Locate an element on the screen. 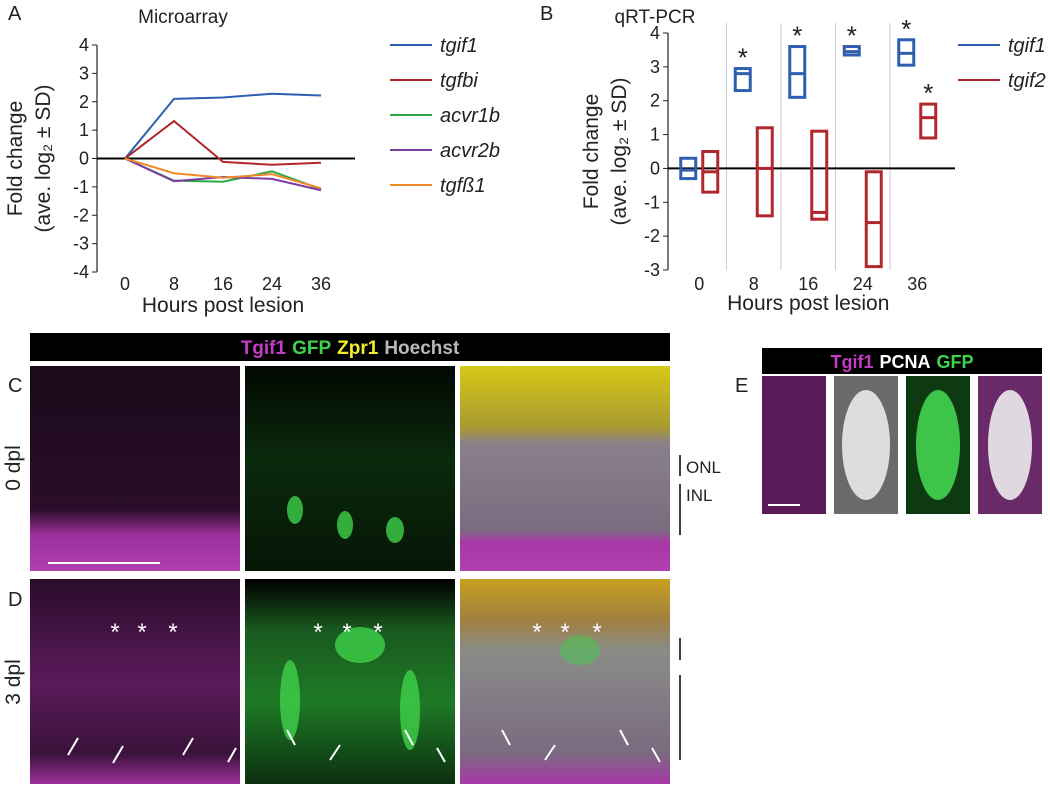 This screenshot has width=1050, height=796. legend-label: acvr2b is located at coordinates (470, 151).